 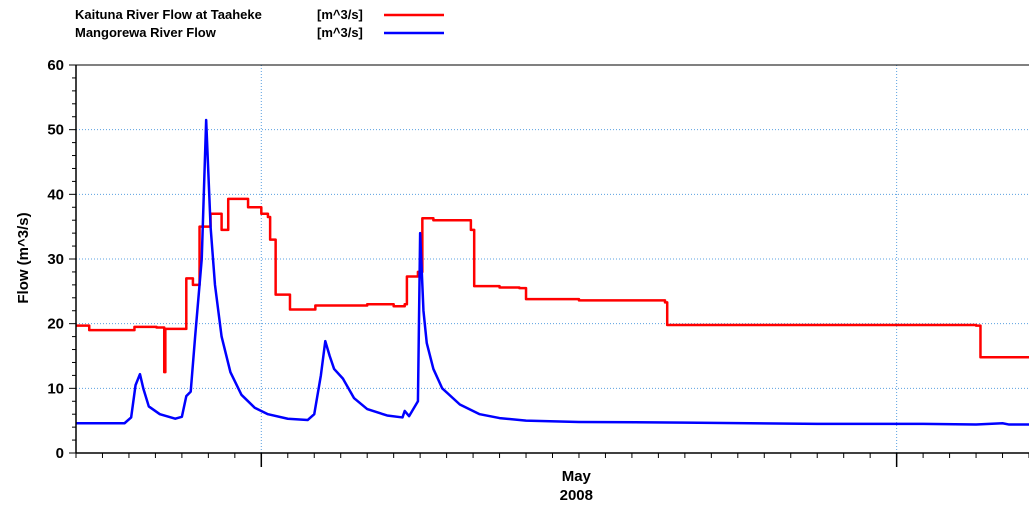 I want to click on y-tick-label: 10, so click(x=55, y=388).